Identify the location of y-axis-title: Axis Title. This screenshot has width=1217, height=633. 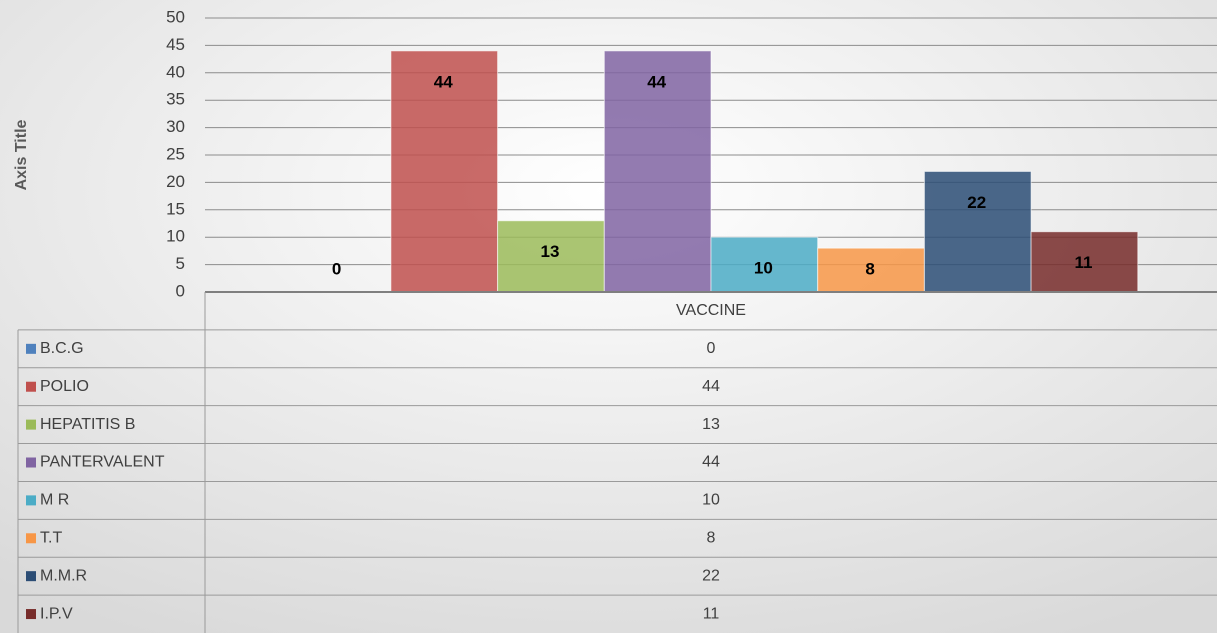
(21, 154).